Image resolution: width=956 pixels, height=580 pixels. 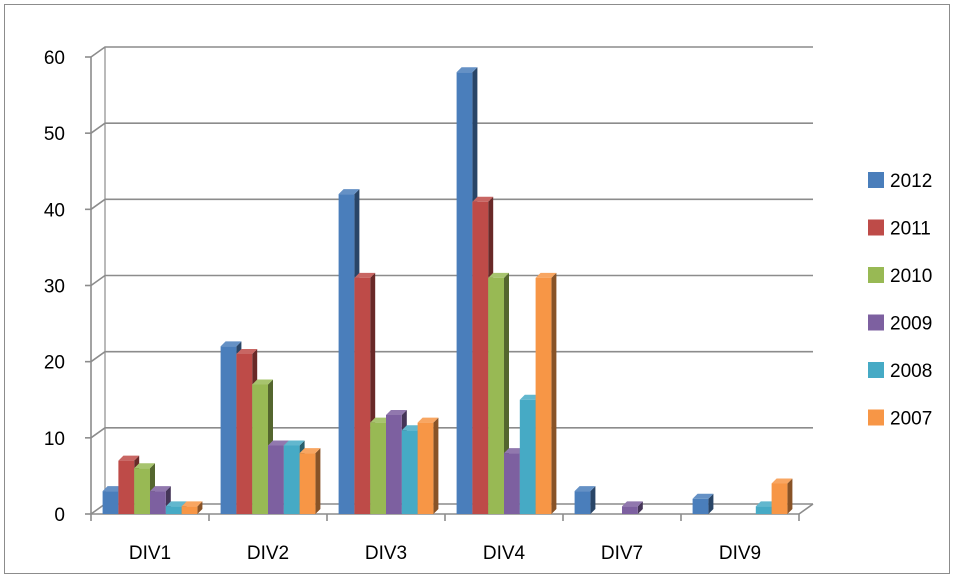 What do you see at coordinates (54, 287) in the screenshot?
I see `y-tick-label-30: 30` at bounding box center [54, 287].